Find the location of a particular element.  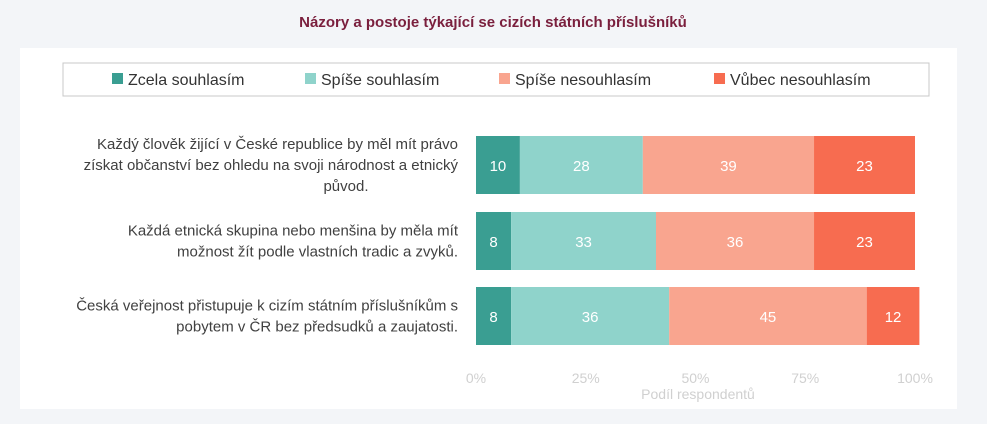

x-axis-ticks: 0% 25% 50% 75% 100% is located at coordinates (699, 378).